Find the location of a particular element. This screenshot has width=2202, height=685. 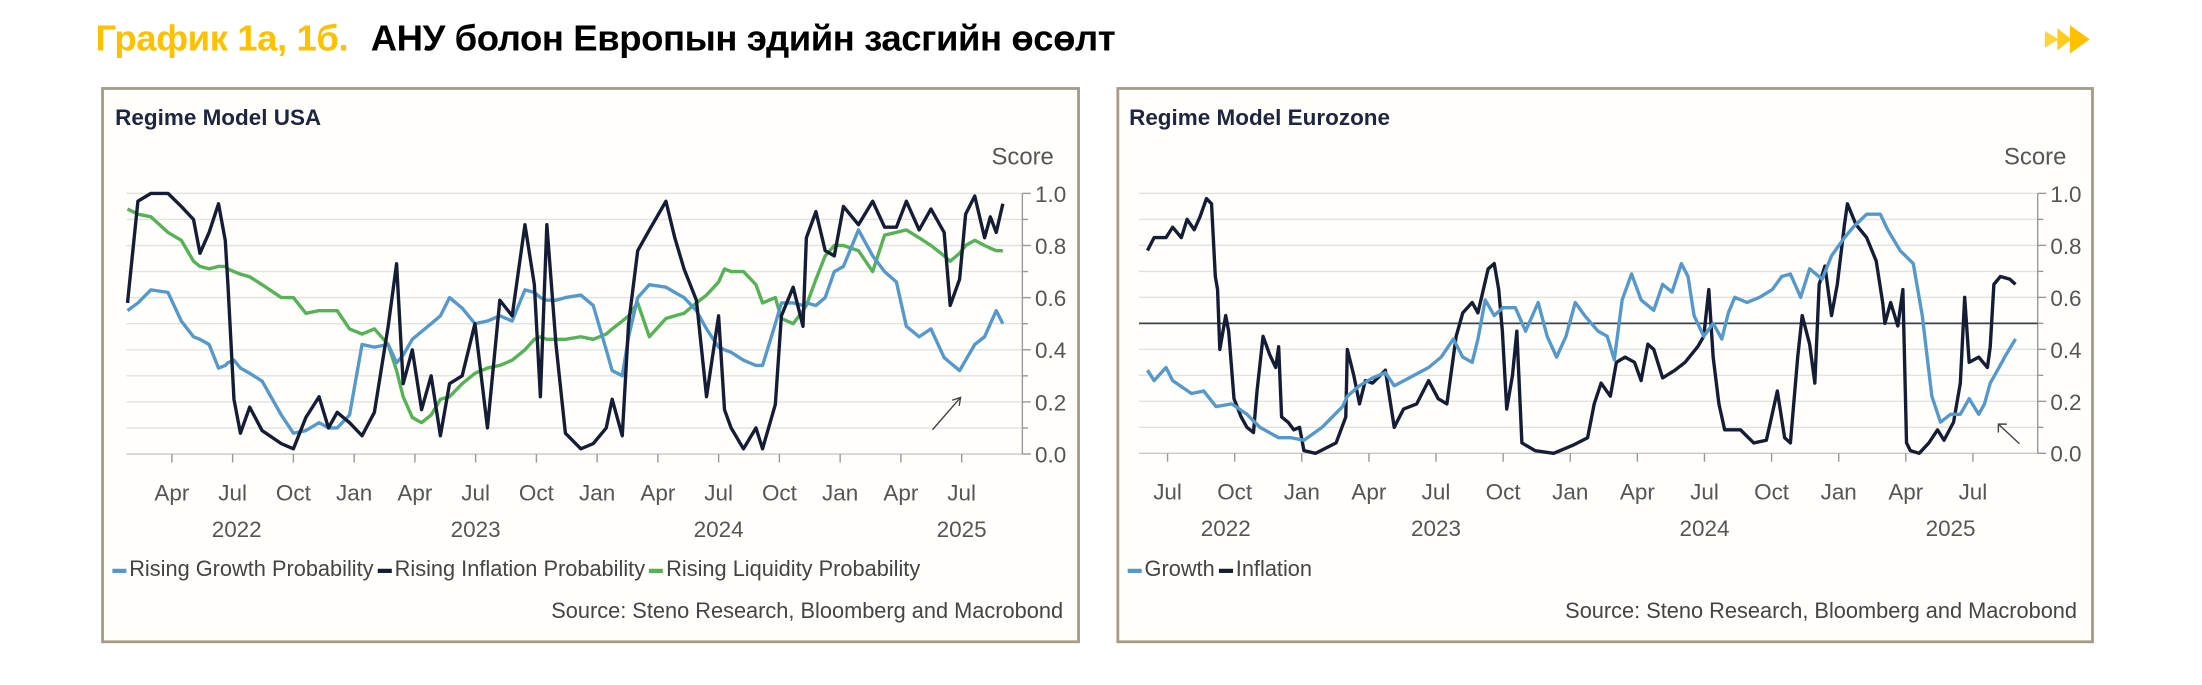

legend-item-liquidity: Rising Liquidity Probability is located at coordinates (784, 570).